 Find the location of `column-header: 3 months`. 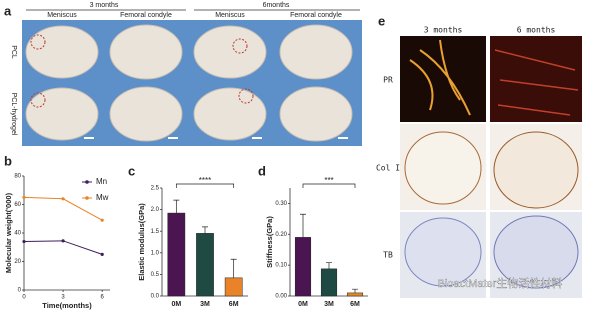

column-header: 3 months is located at coordinates (443, 30).